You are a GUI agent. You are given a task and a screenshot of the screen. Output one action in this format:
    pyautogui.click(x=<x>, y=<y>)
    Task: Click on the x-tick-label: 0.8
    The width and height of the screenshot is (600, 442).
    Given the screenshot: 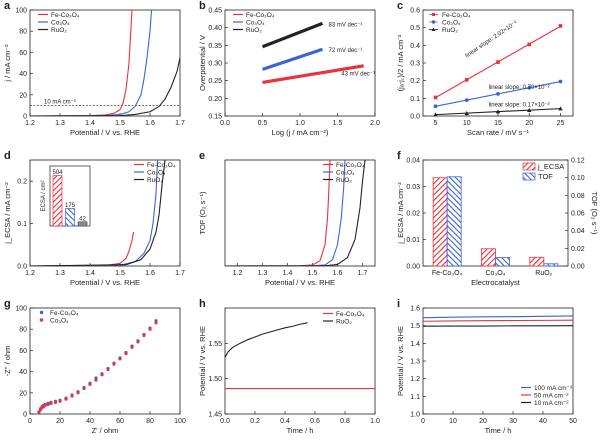 What is the action you would take?
    pyautogui.click(x=345, y=421)
    